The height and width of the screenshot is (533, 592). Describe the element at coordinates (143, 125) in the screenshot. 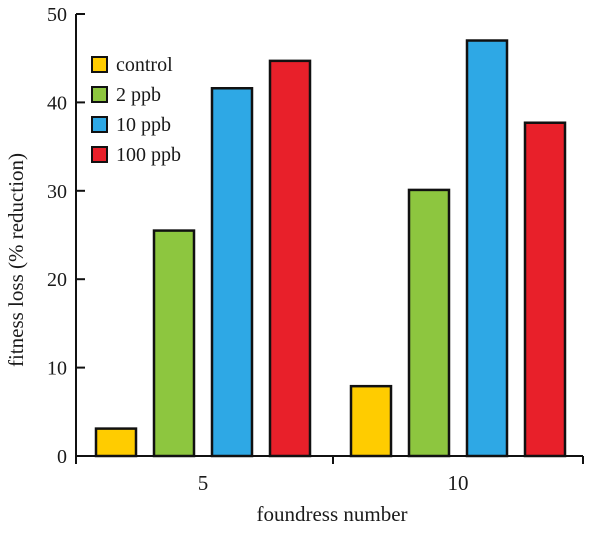

I see `legend-label: 10 ppb` at that location.